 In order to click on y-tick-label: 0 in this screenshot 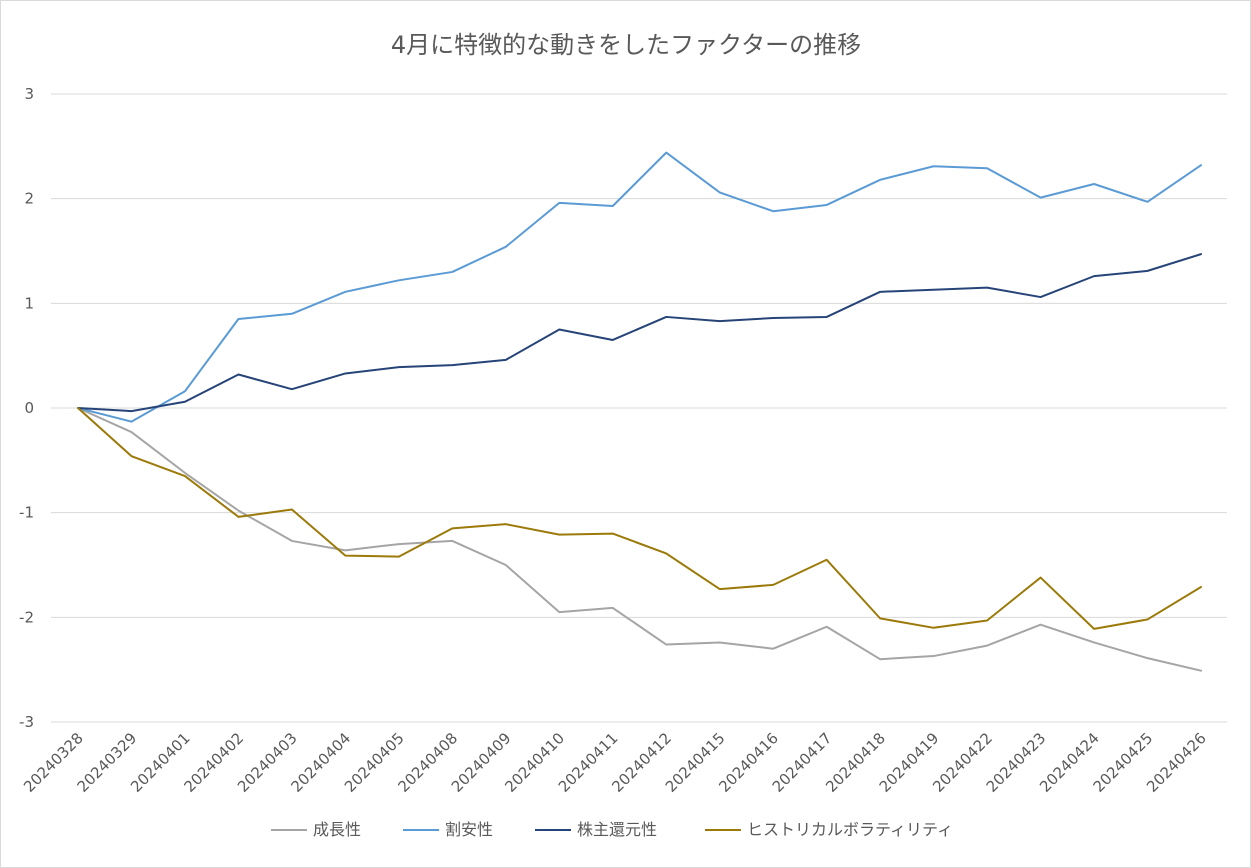, I will do `click(29, 408)`.